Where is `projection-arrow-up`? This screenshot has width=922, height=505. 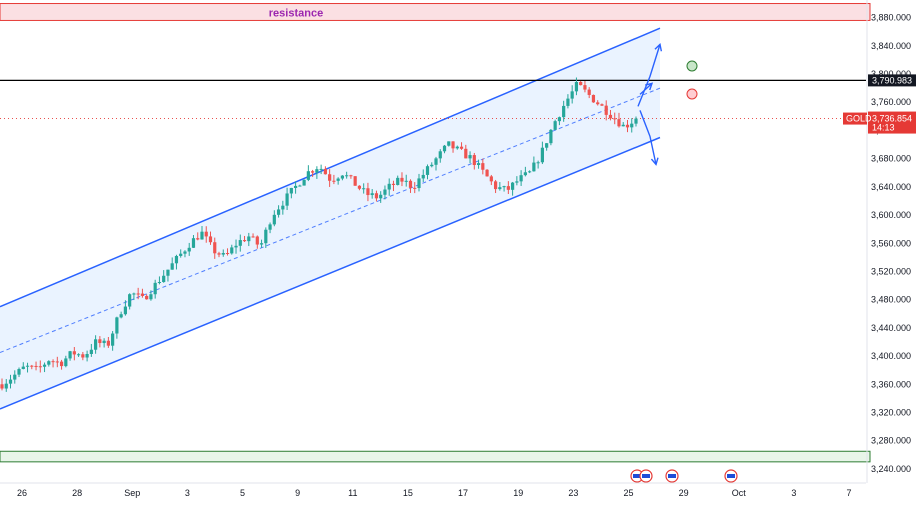
projection-arrow-up is located at coordinates (650, 75).